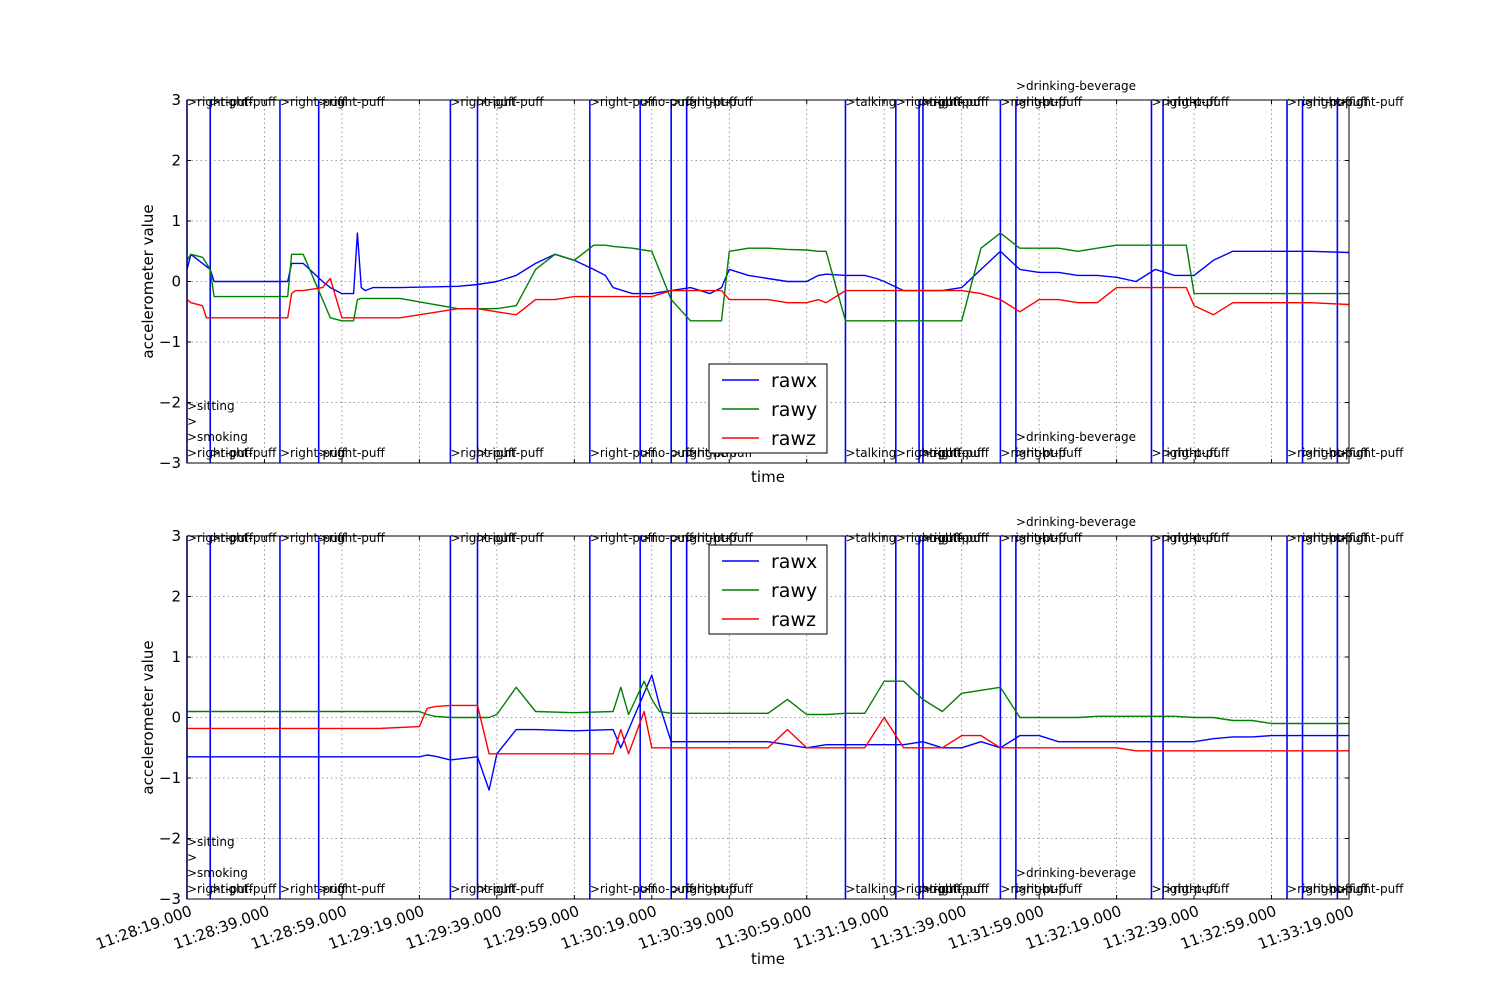 The height and width of the screenshot is (1000, 1500). Describe the element at coordinates (170, 463) in the screenshot. I see `y-tick-label: −3` at that location.